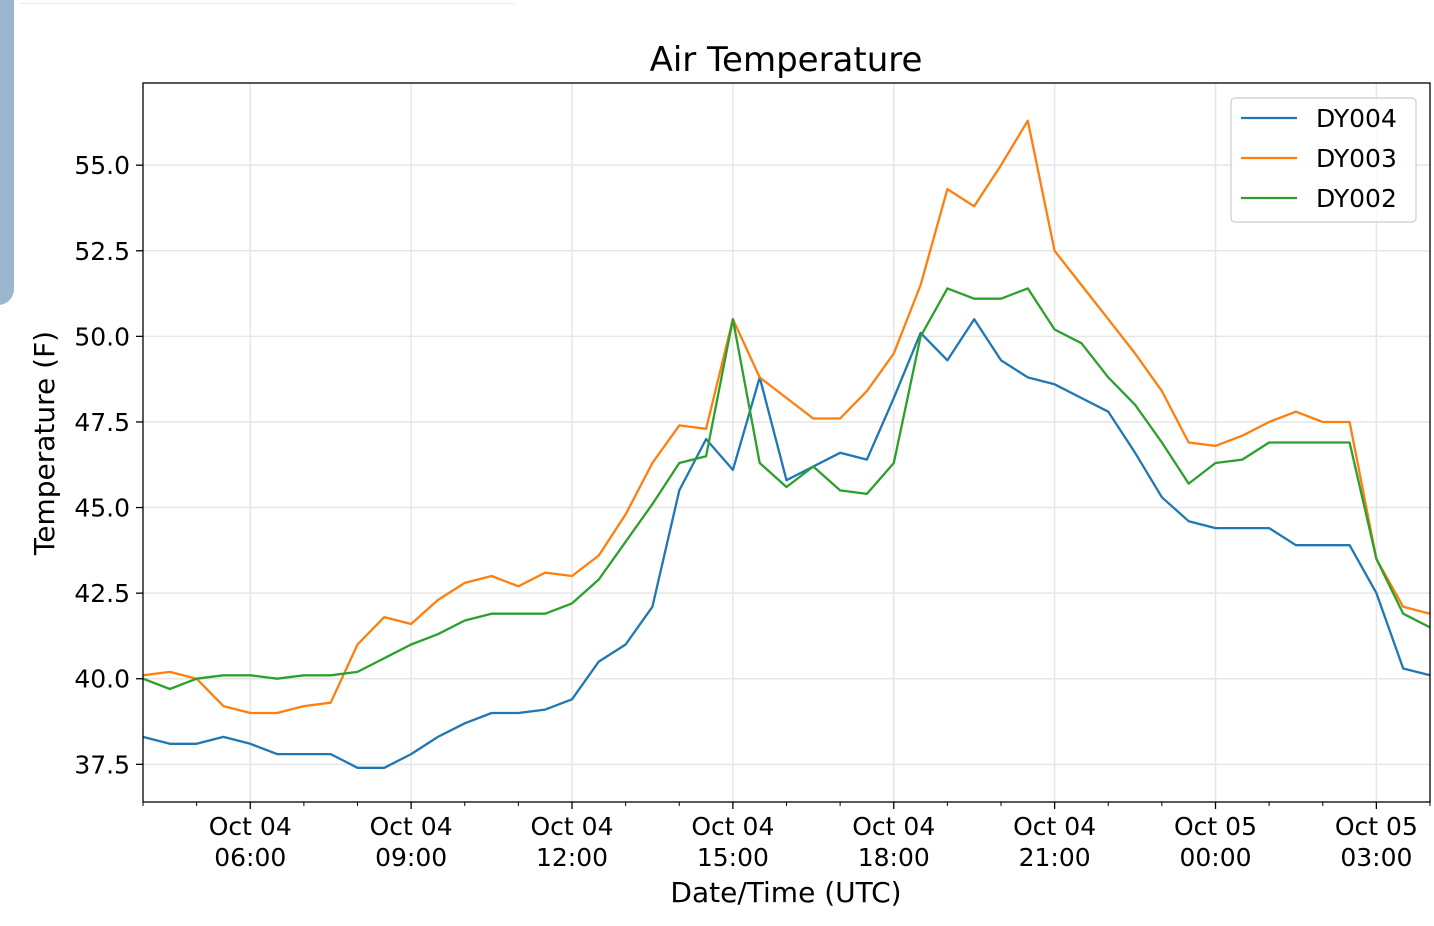 The width and height of the screenshot is (1434, 926). Describe the element at coordinates (250, 857) in the screenshot. I see `x-tick-label-time: 06:00` at that location.